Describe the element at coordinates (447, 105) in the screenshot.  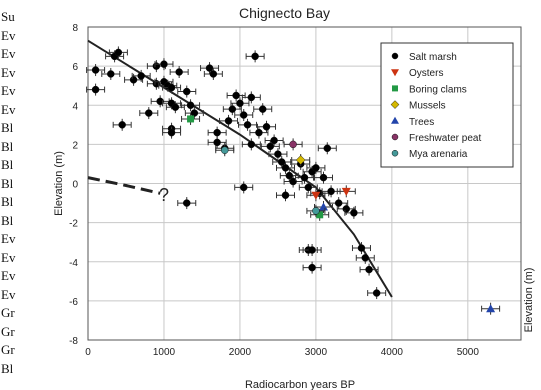
I see `legend-box` at that location.